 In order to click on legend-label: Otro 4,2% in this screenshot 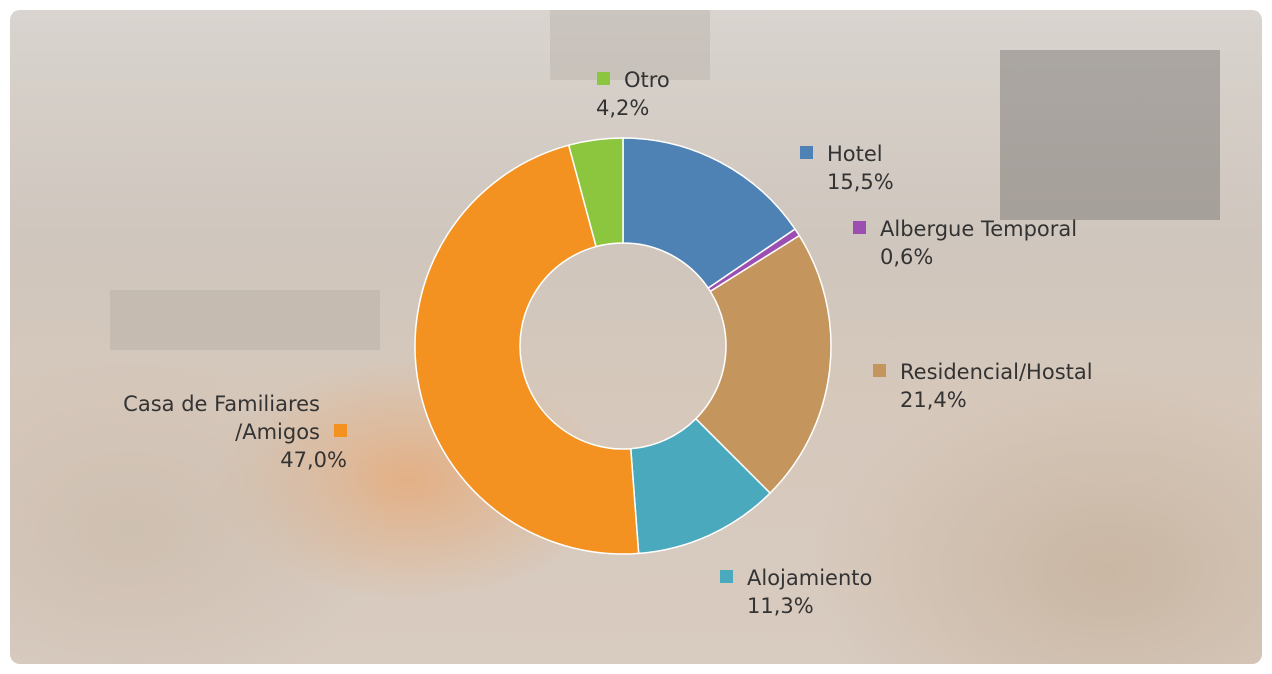, I will do `click(633, 94)`.